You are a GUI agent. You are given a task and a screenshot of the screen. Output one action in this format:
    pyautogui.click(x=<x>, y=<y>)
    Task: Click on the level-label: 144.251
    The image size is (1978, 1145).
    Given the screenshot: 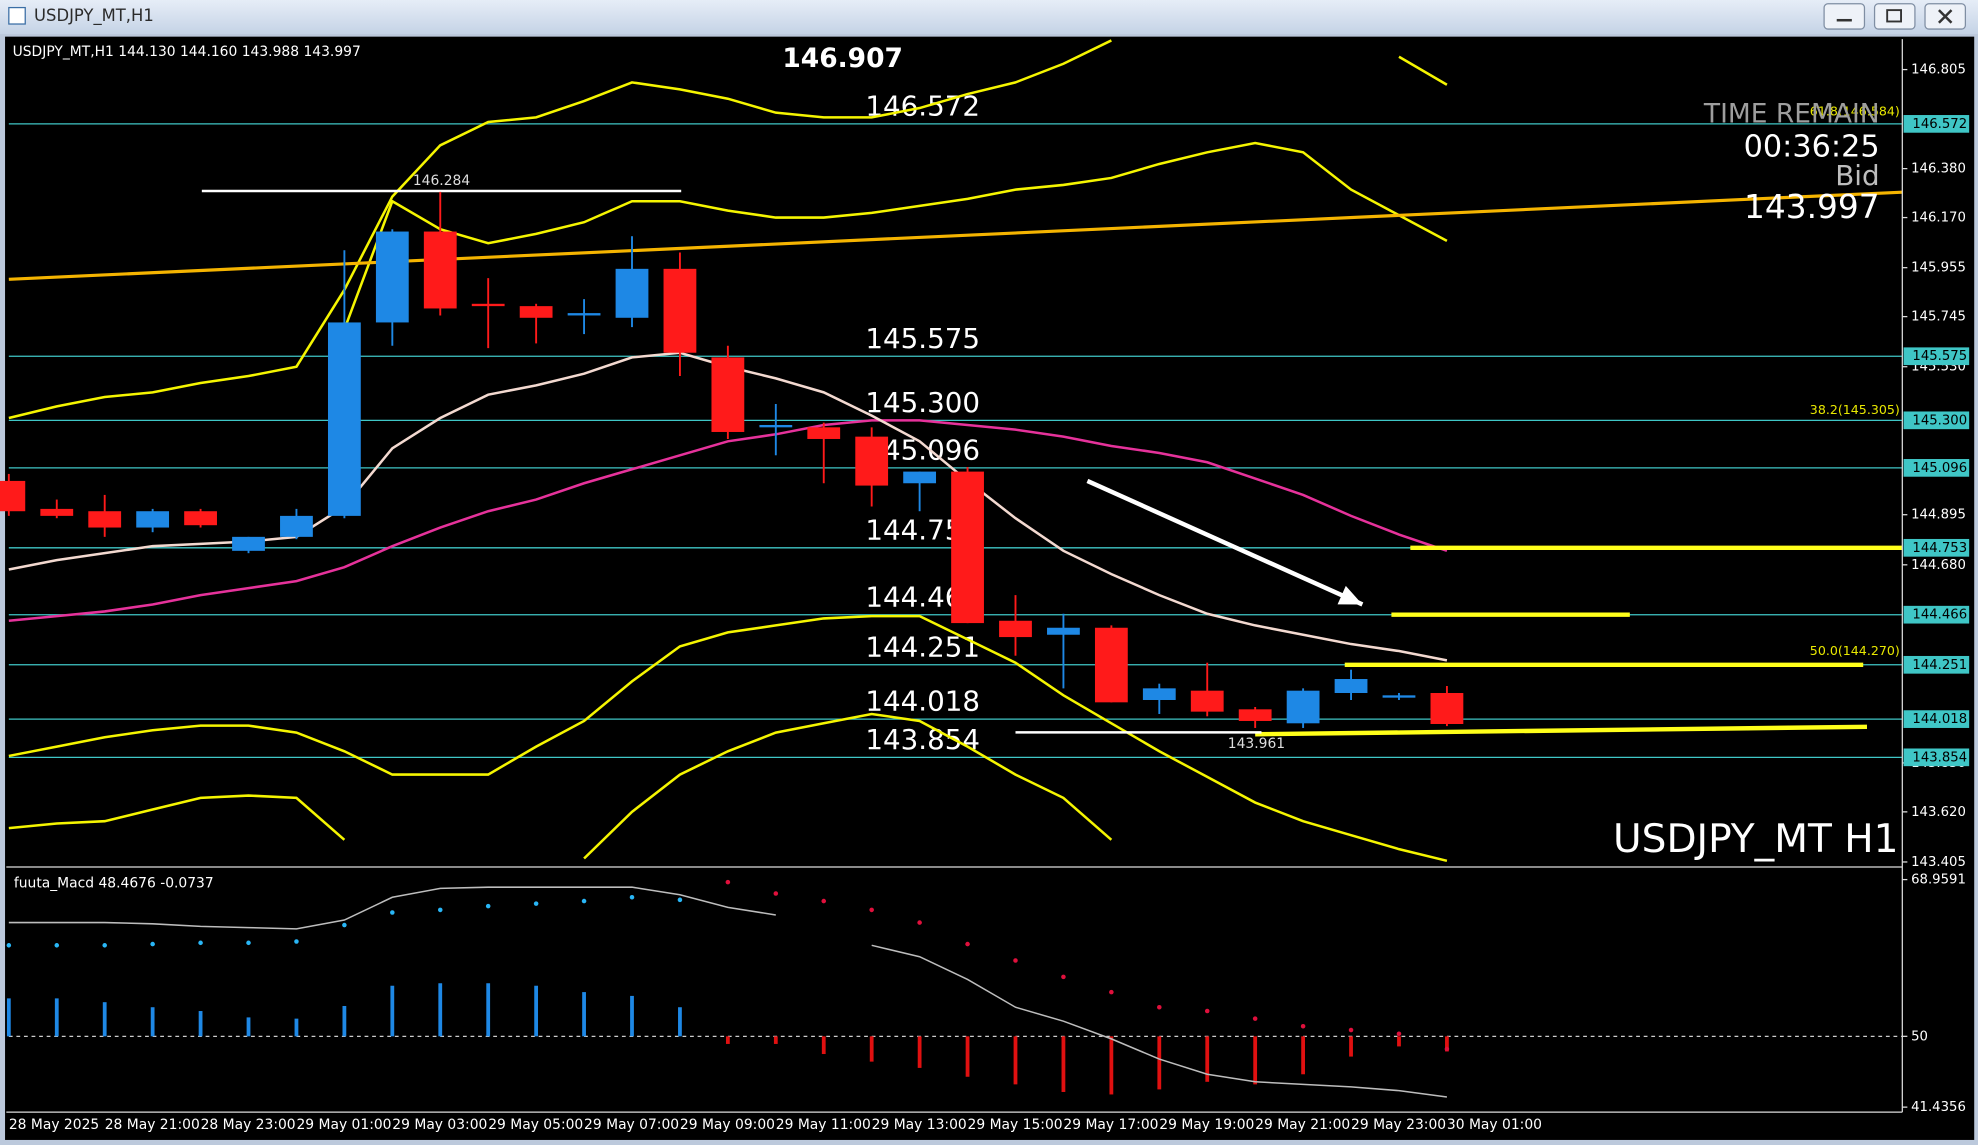 What is the action you would take?
    pyautogui.click(x=922, y=646)
    